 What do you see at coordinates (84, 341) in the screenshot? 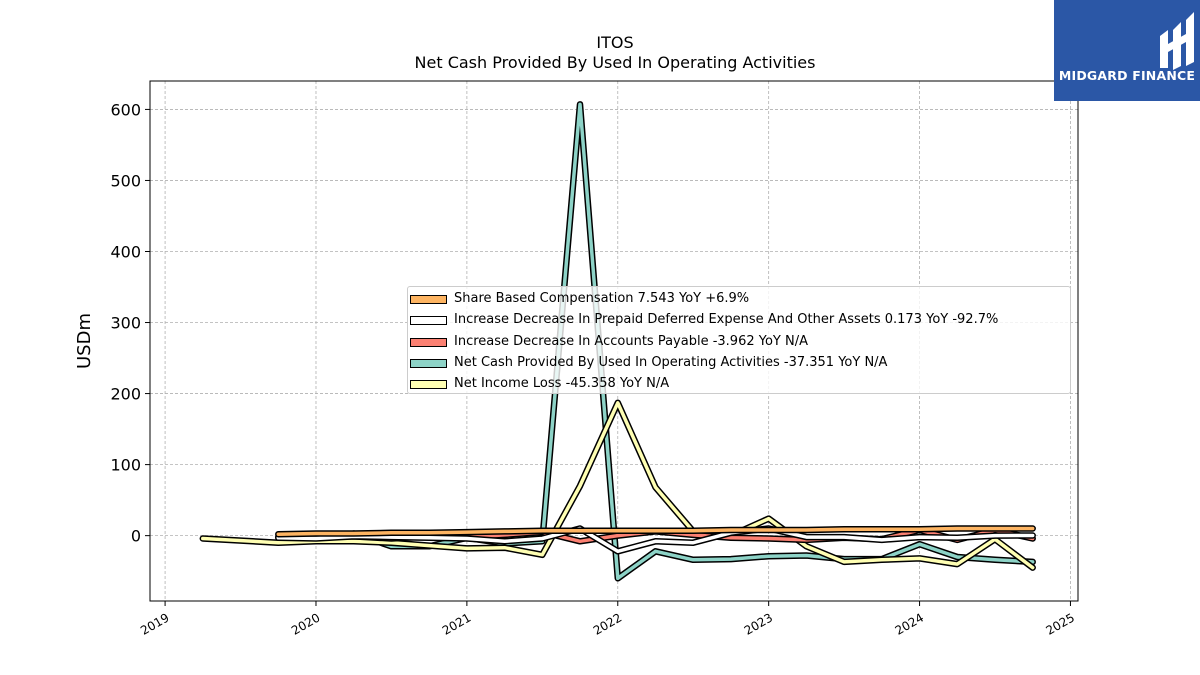
I see `y-axis-label: USDm` at bounding box center [84, 341].